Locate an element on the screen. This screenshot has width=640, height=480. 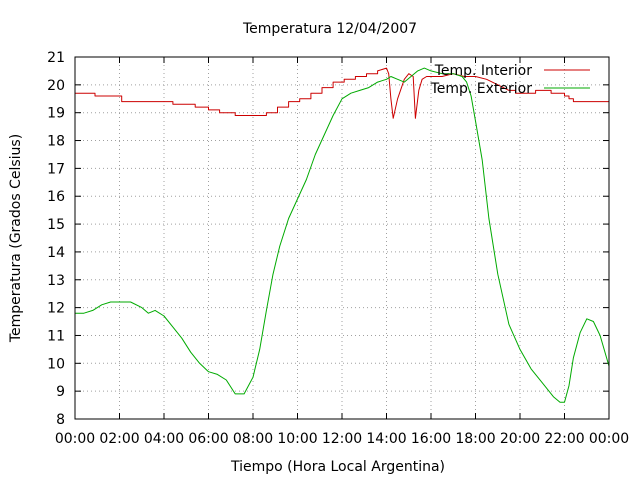
y-tick-label: 14 is located at coordinates (56, 253).